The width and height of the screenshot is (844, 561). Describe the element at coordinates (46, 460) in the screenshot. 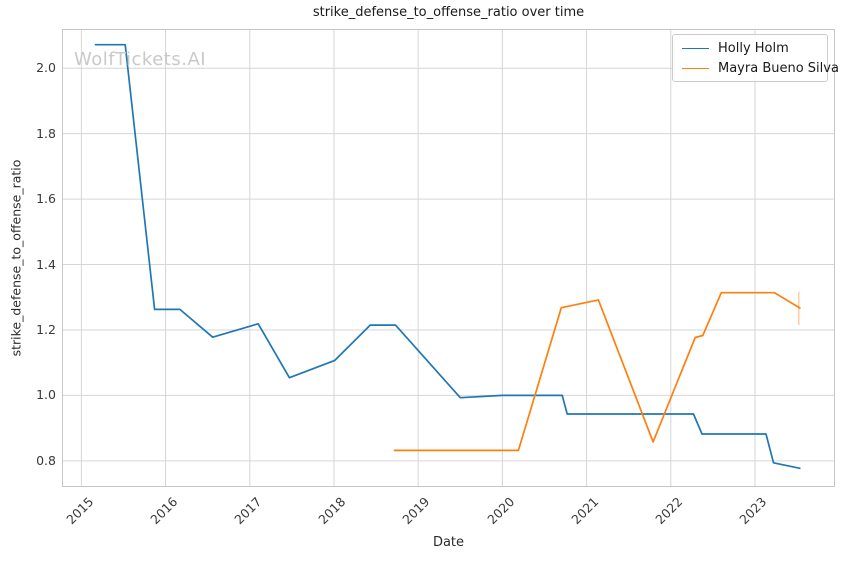

I see `y-tick-0.8: 0.8` at that location.